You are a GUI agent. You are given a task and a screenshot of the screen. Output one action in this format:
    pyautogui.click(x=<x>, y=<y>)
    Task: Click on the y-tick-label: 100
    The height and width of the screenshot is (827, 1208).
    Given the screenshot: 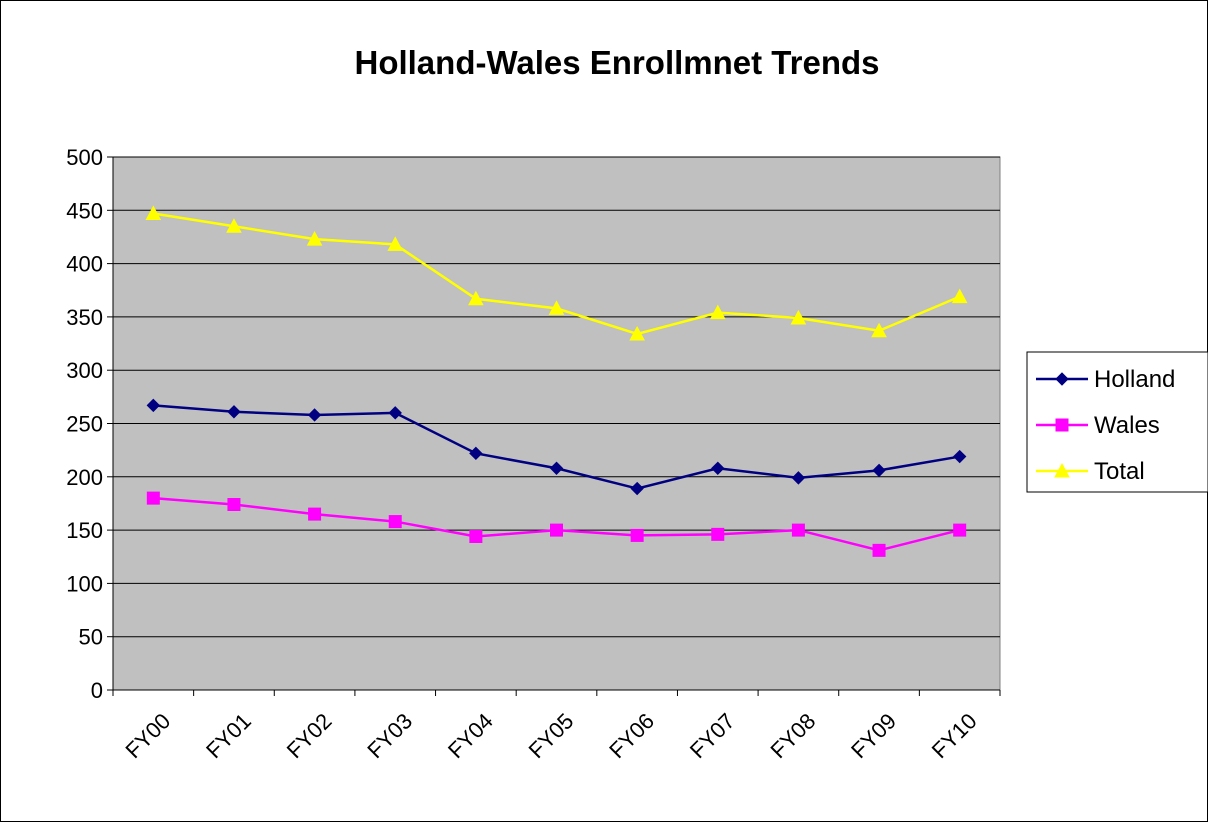 What is the action you would take?
    pyautogui.click(x=84, y=583)
    